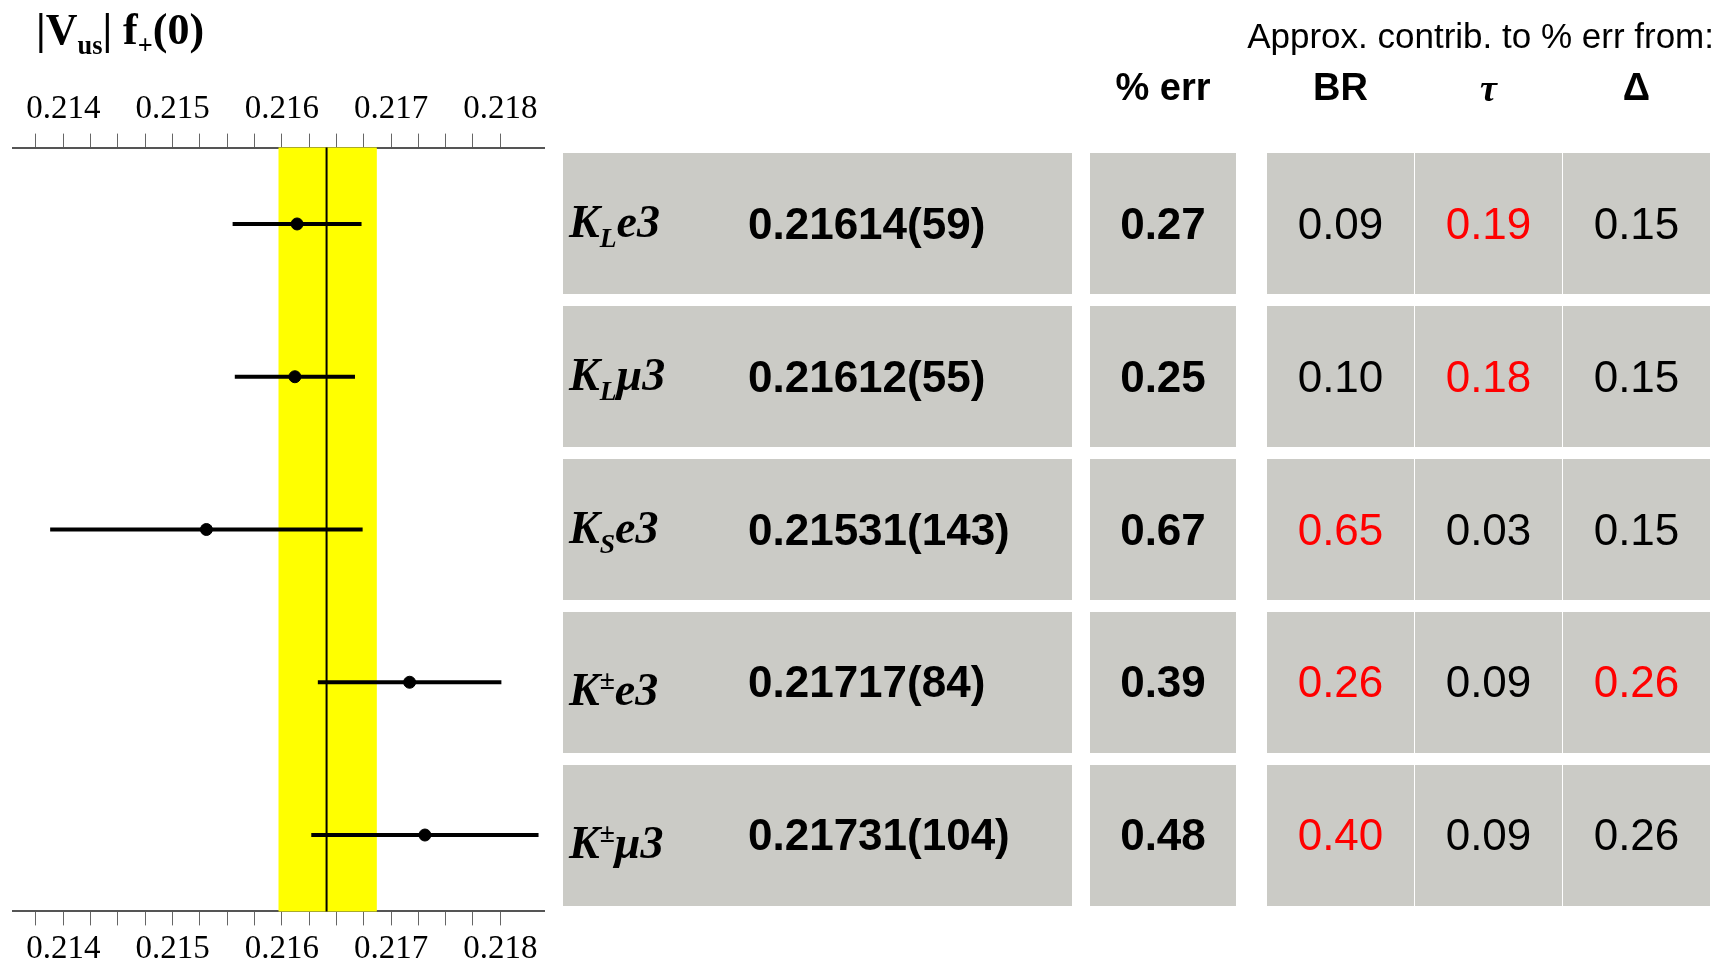  I want to click on y-tick-label: K$_{L}$μ3, so click(617, 377).